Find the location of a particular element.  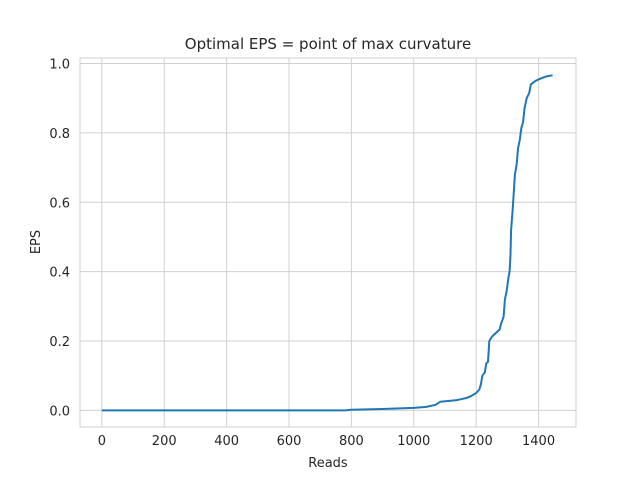

y-tick-label: 0.0 is located at coordinates (59, 411).